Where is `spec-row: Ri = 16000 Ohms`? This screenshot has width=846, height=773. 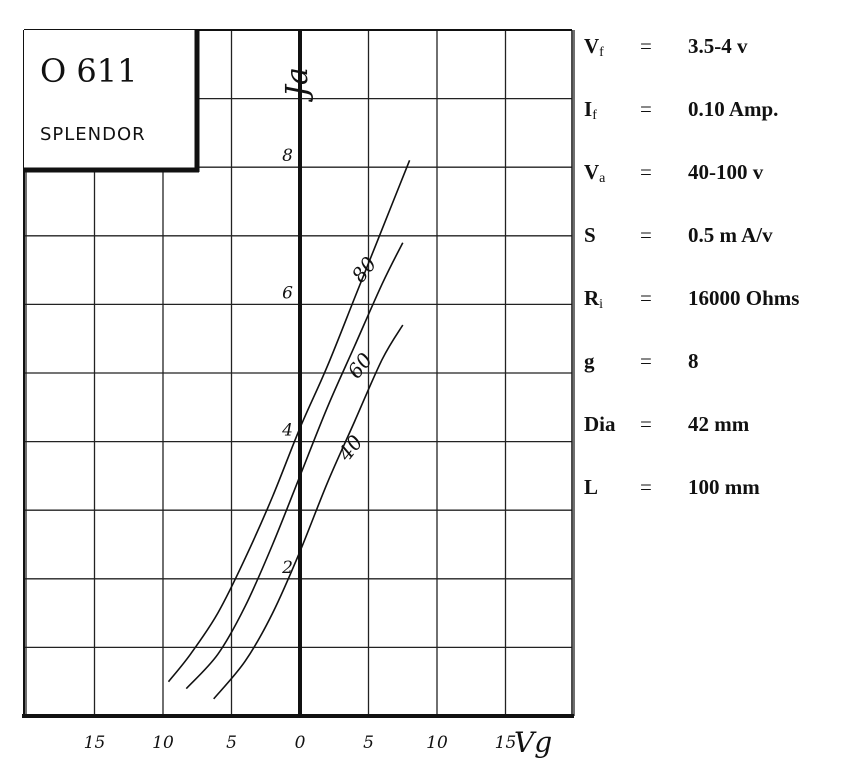
spec-row: Ri = 16000 Ohms is located at coordinates (692, 299).